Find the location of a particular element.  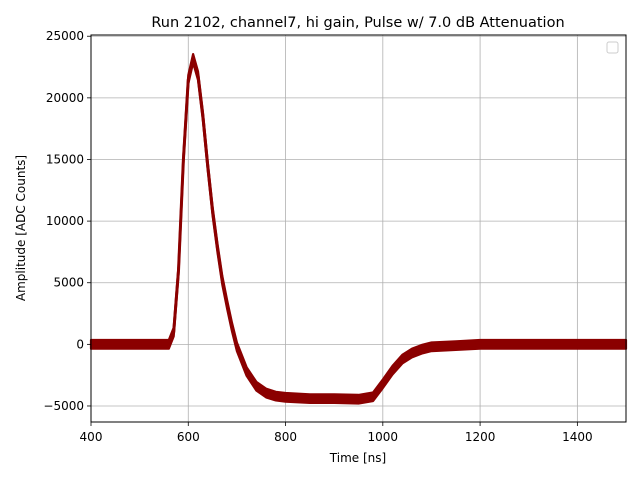

x-axis-label: Time [ns] is located at coordinates (357, 458).